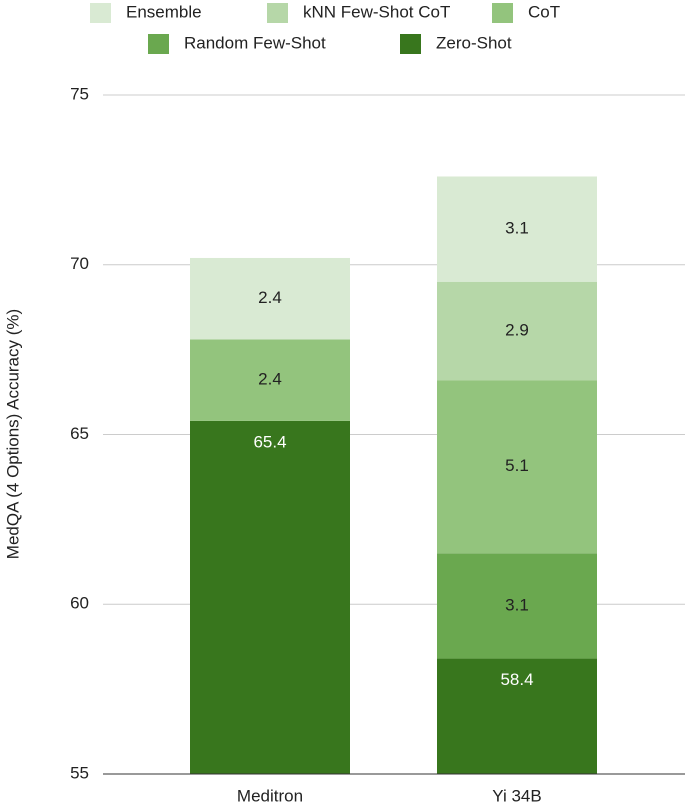 The image size is (685, 805). What do you see at coordinates (270, 795) in the screenshot?
I see `x-tick-label: Meditron` at bounding box center [270, 795].